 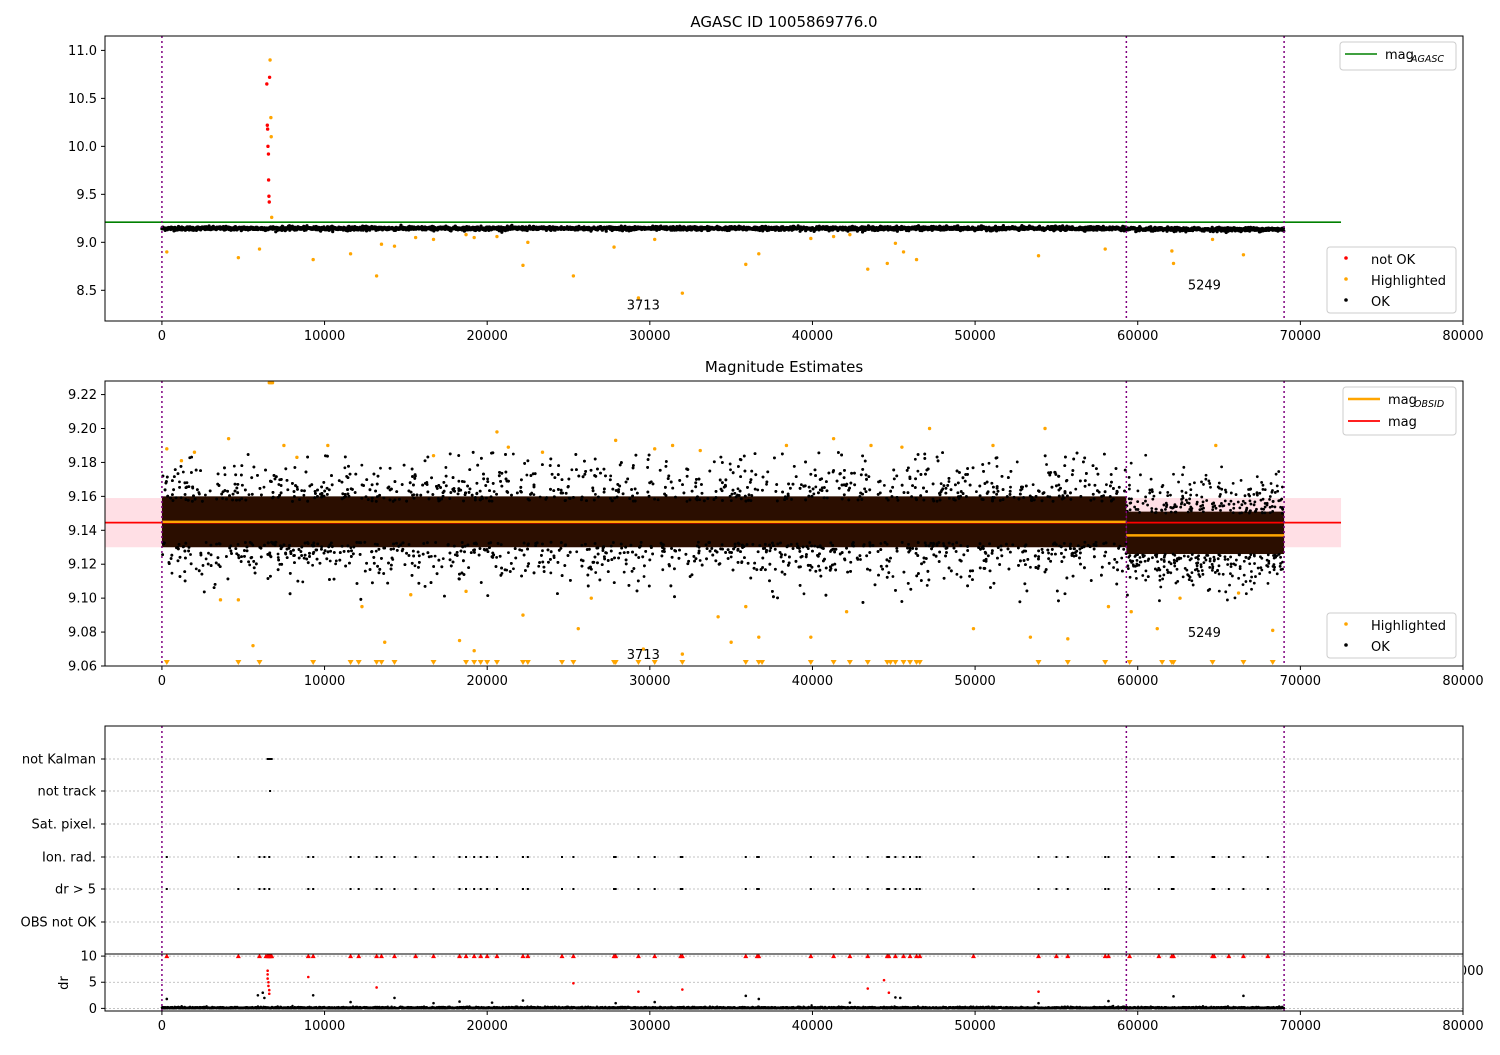 I want to click on panel-0-y-axis: 8.5 9.0 9.5 10.0 10.5 11.0, so click(x=86, y=171).